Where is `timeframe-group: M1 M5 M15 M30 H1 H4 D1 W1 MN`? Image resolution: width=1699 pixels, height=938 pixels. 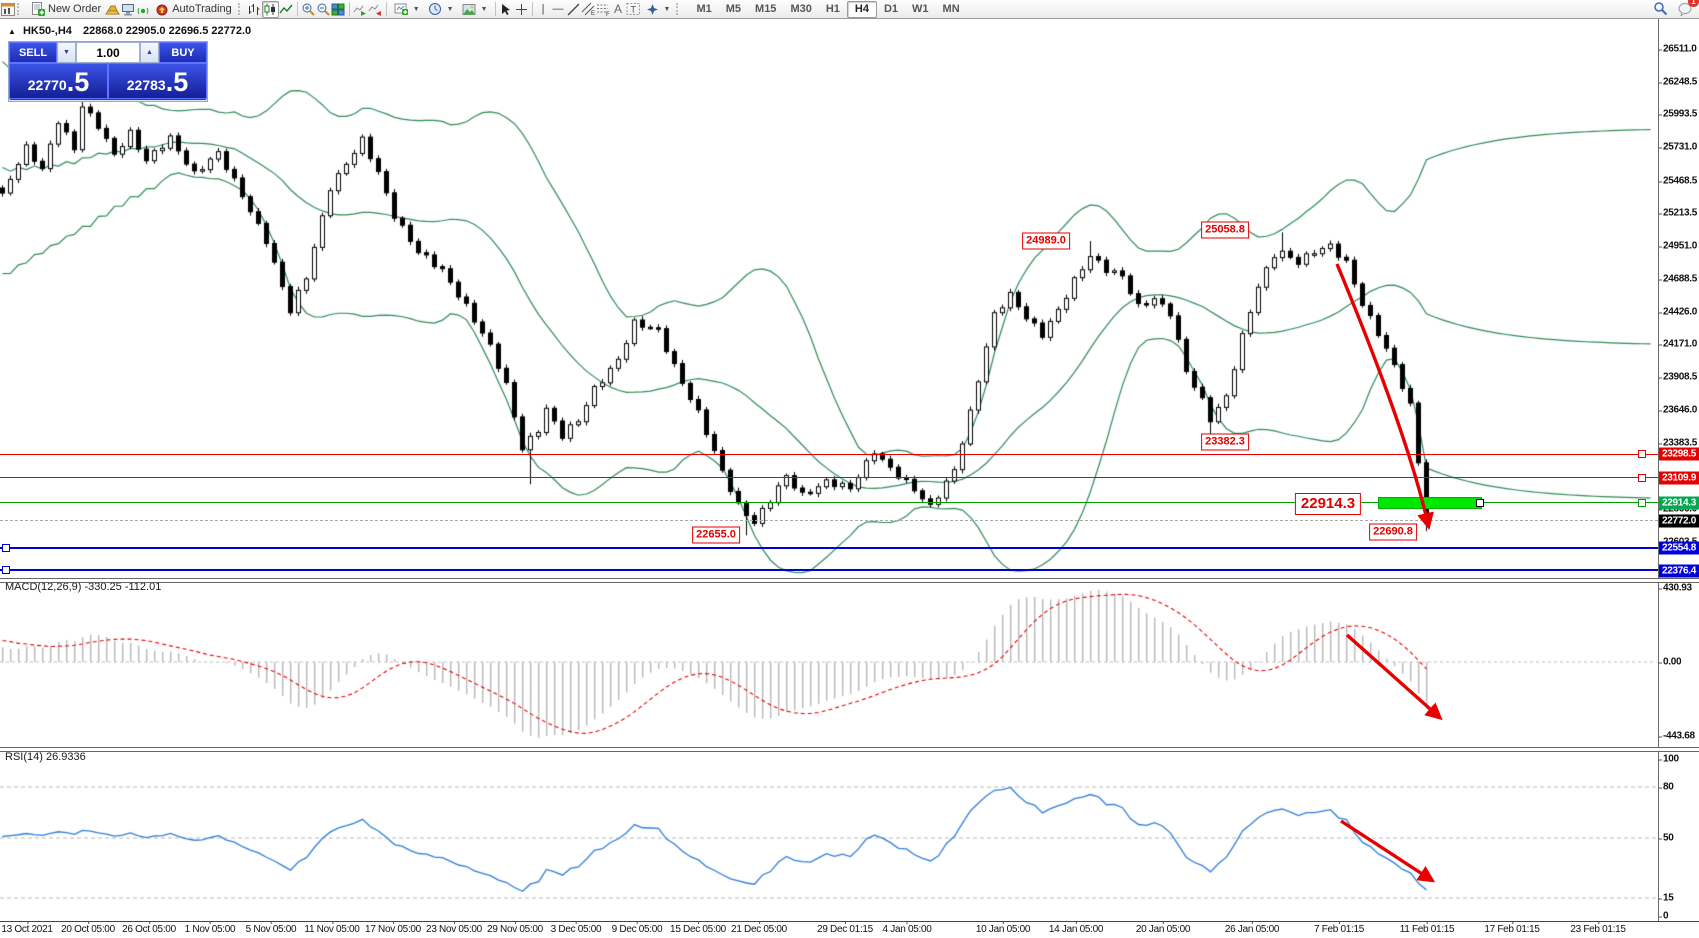
timeframe-group: M1 M5 M15 M30 H1 H4 D1 W1 MN is located at coordinates (827, 9).